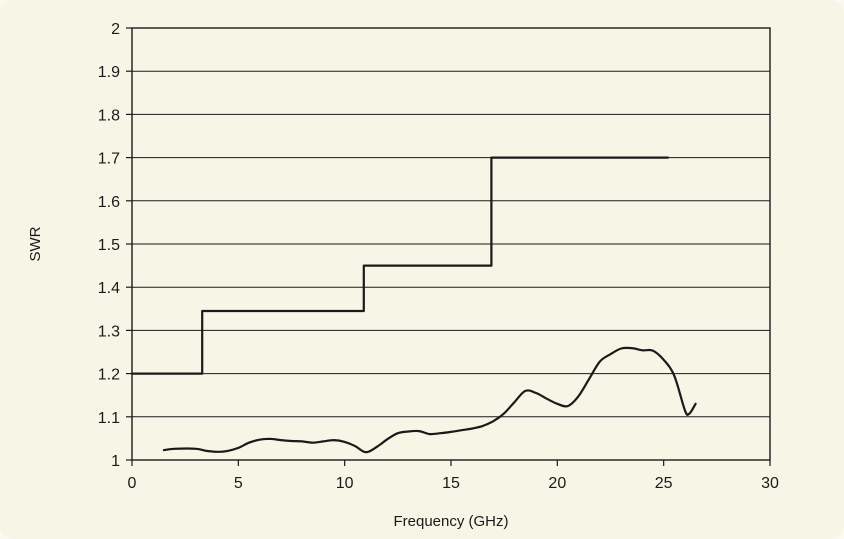 This screenshot has height=539, width=844. I want to click on swr-measured-line, so click(429, 400).